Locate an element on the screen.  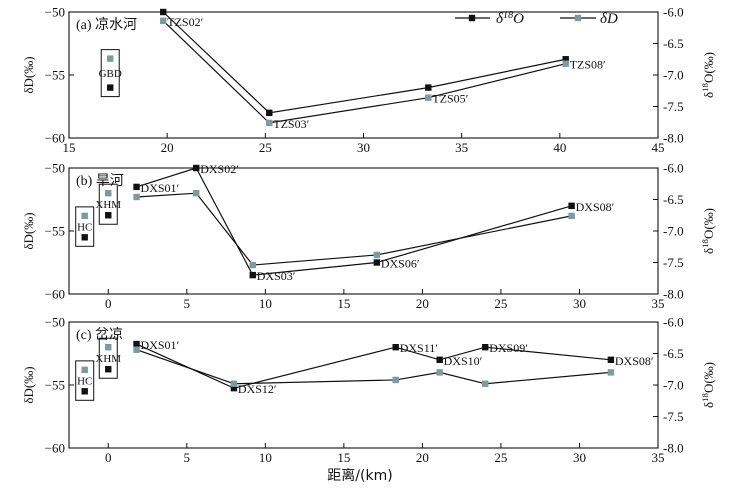
left-axis-title-c: δD(‰) is located at coordinates (28, 384).